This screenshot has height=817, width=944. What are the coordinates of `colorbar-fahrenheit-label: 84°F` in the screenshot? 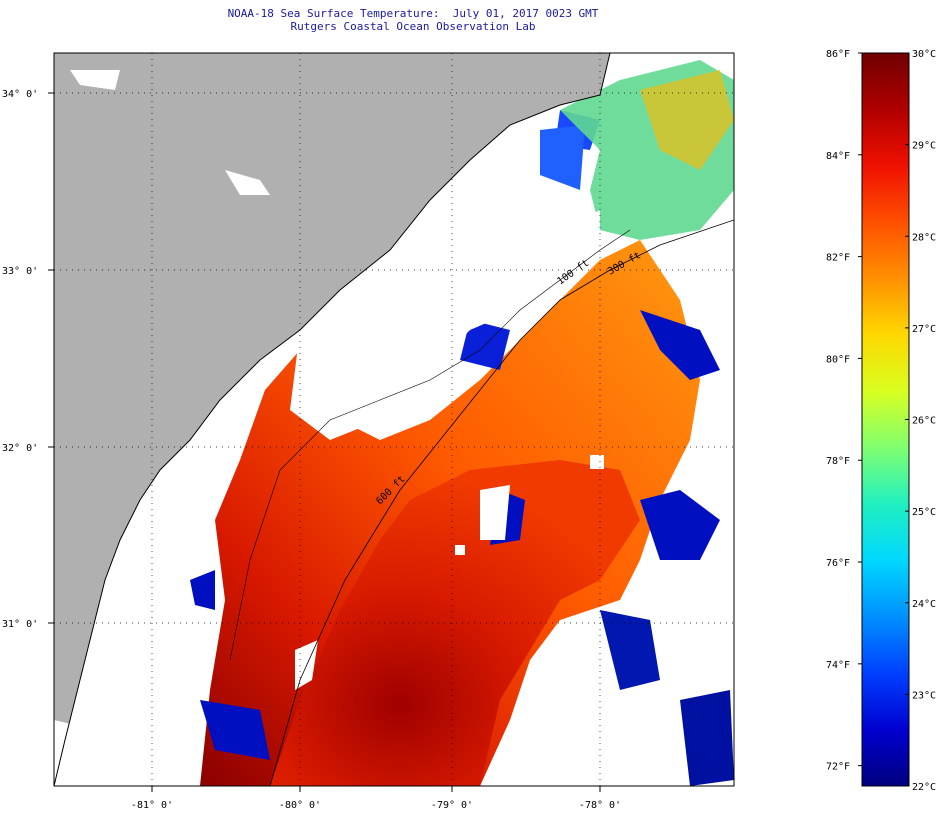 It's located at (838, 156).